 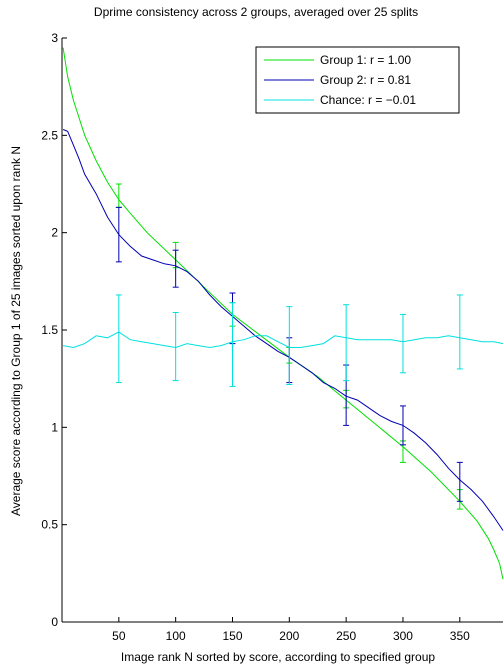 What do you see at coordinates (54, 38) in the screenshot?
I see `y-tick-label: 3` at bounding box center [54, 38].